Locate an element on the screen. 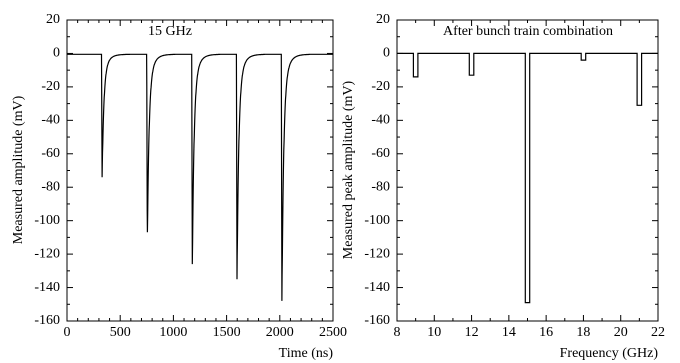 The image size is (680, 363). right-y-tick-label: 20 is located at coordinates (383, 19).